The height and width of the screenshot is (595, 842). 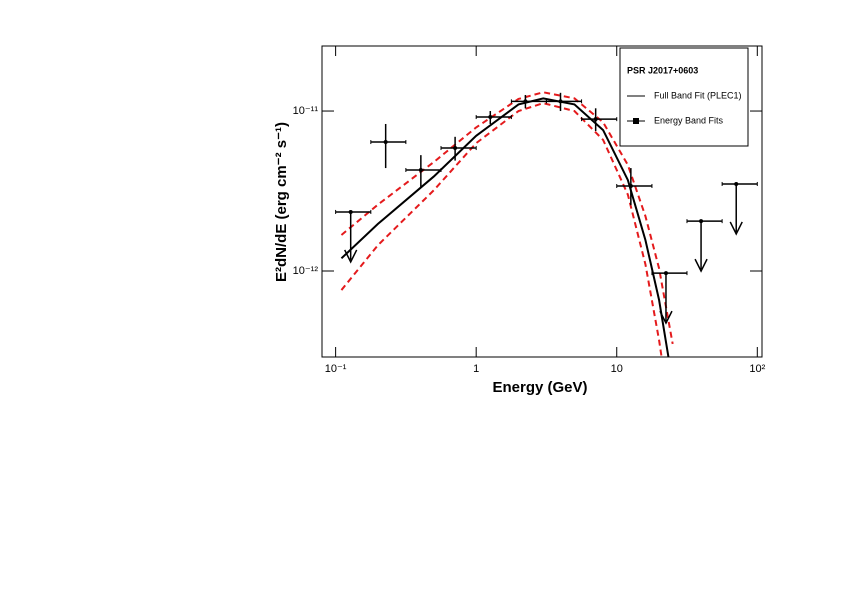 I want to click on legend-box, so click(x=684, y=97).